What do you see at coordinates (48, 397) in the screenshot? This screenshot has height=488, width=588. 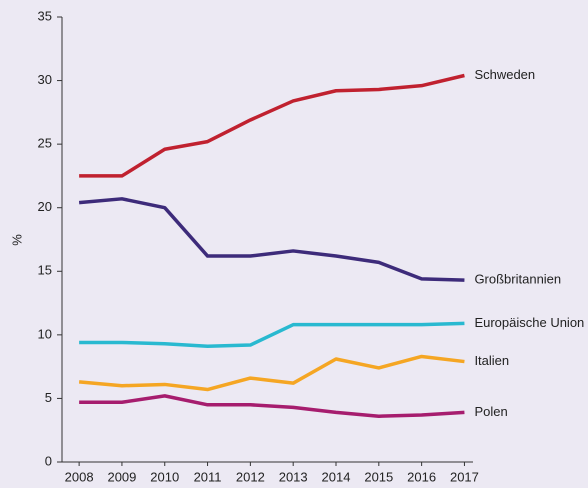 I see `y-tick-label: 5` at bounding box center [48, 397].